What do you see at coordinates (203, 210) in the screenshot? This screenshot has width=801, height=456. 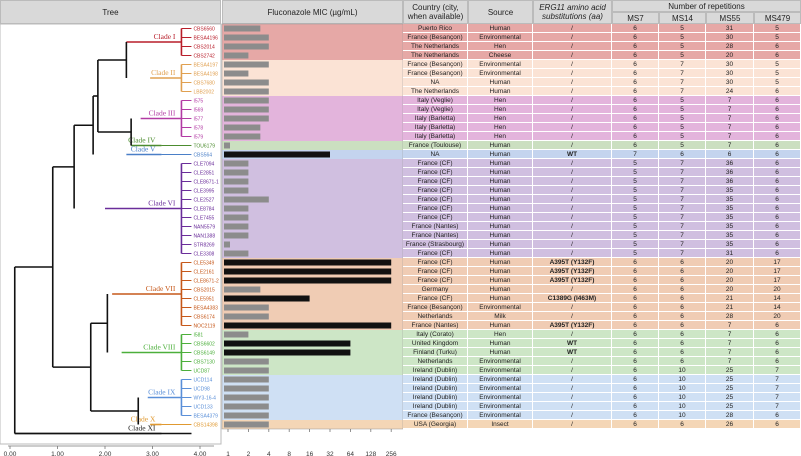 I see `tip-label: CLE8784` at bounding box center [203, 210].